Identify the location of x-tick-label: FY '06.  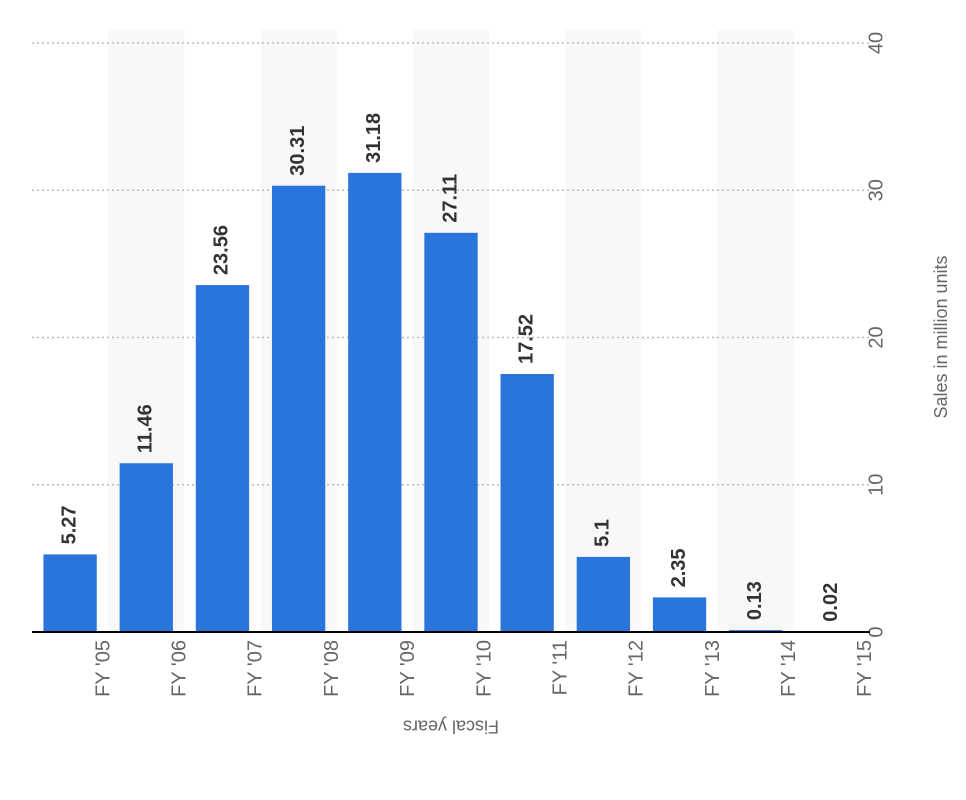
(180, 668).